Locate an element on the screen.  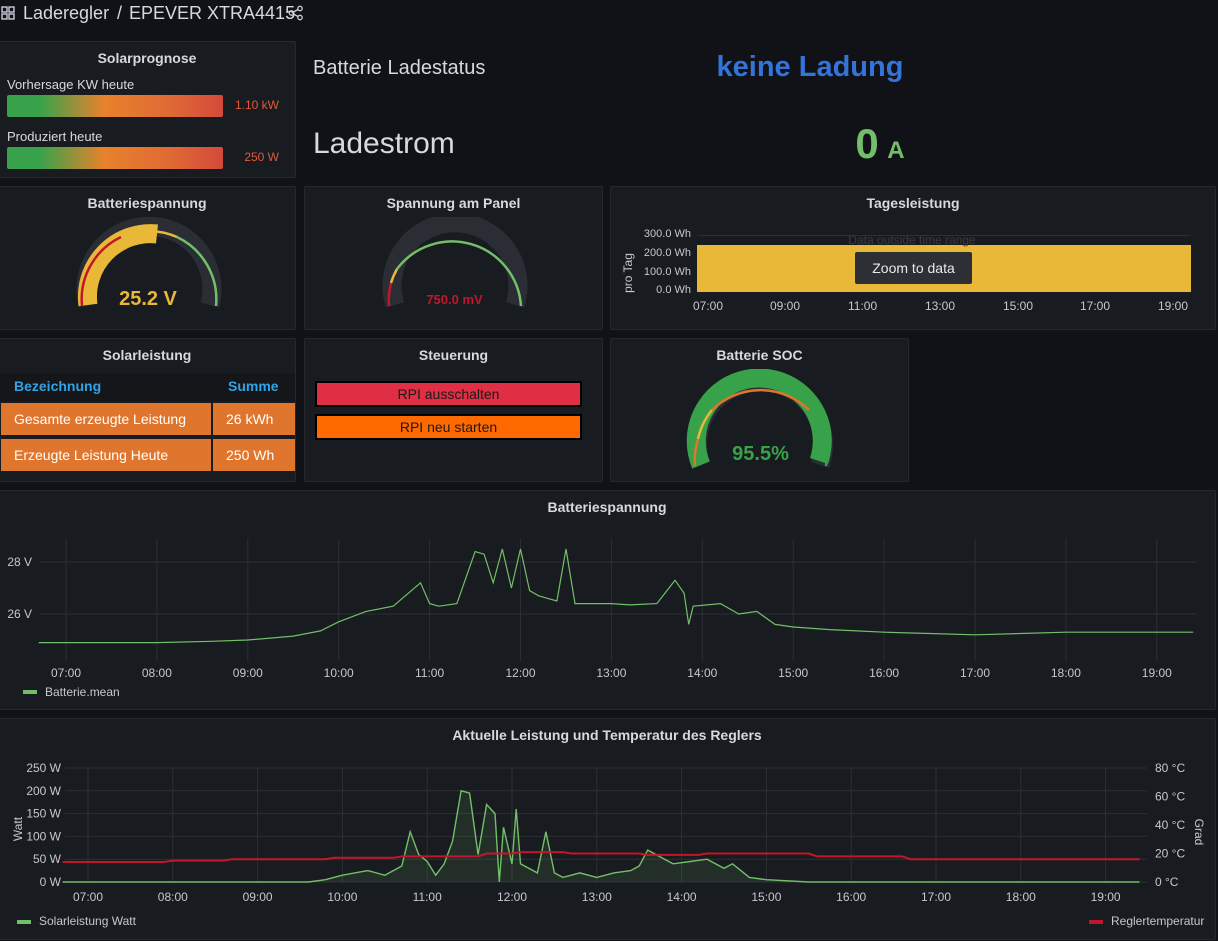
battery-voltage-line is located at coordinates (616, 596).